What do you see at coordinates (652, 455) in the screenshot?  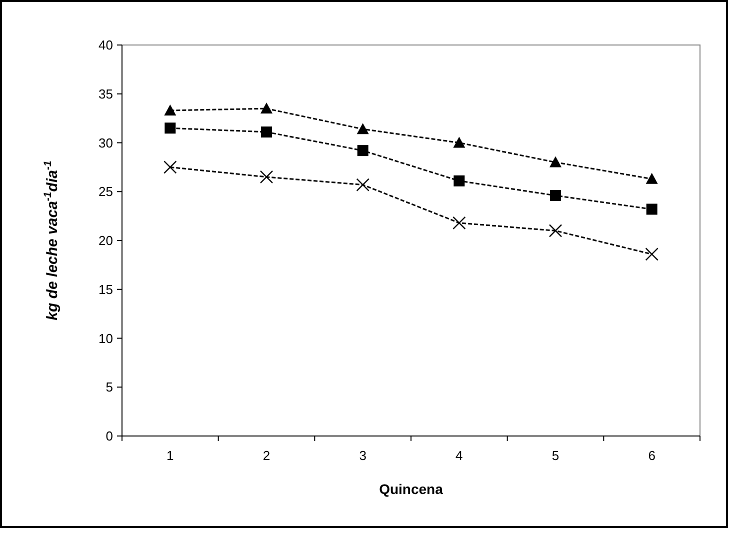 I see `x-tick-label: 6` at bounding box center [652, 455].